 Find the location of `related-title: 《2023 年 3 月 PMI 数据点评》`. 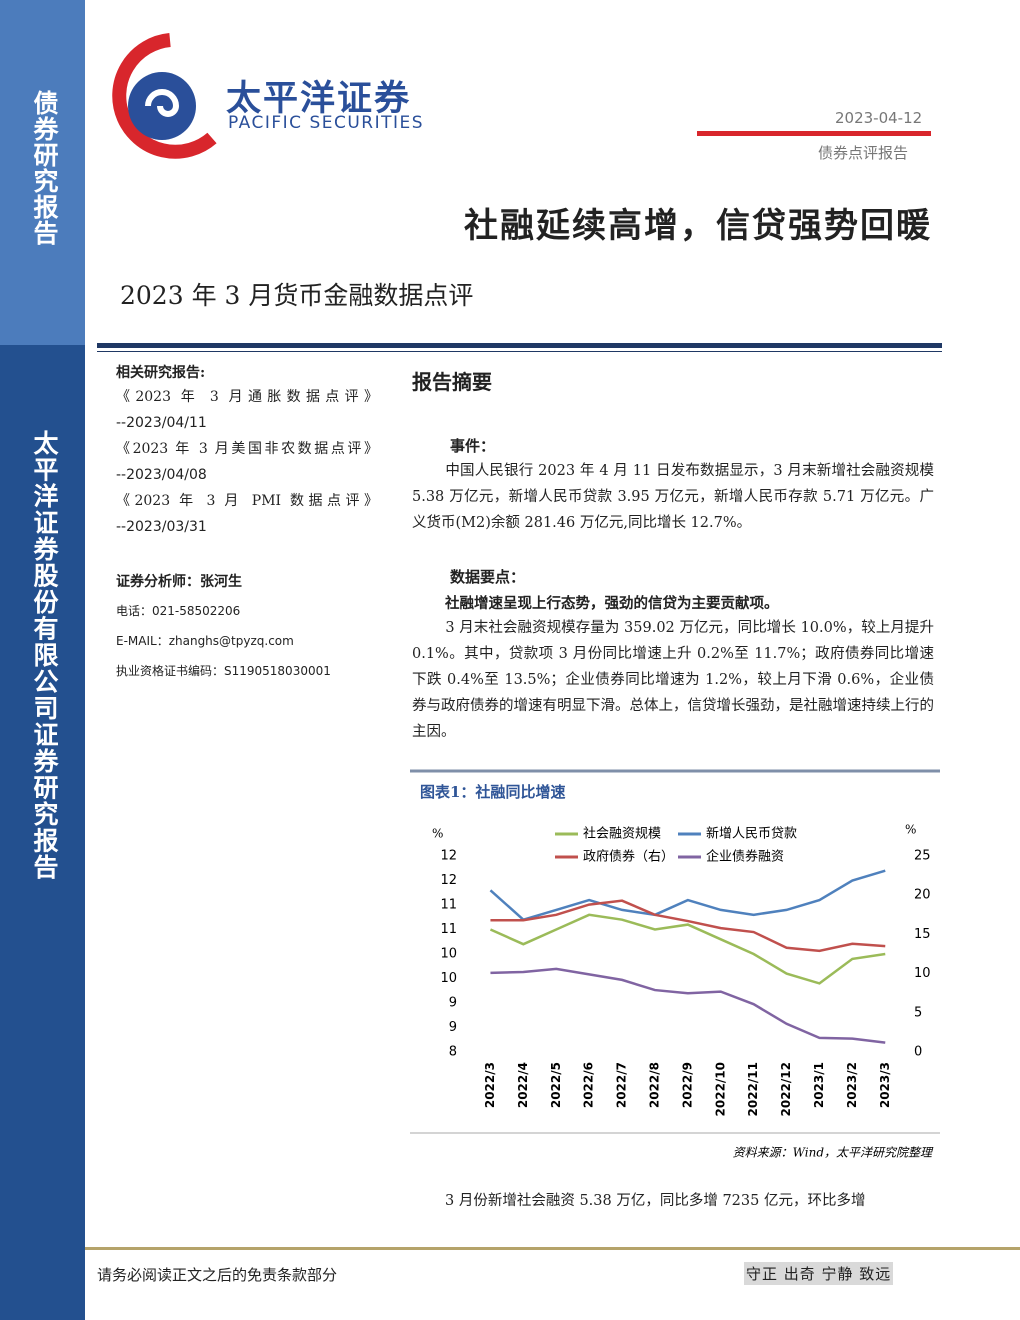

related-title: 《2023 年 3 月 PMI 数据点评》 is located at coordinates (247, 501).